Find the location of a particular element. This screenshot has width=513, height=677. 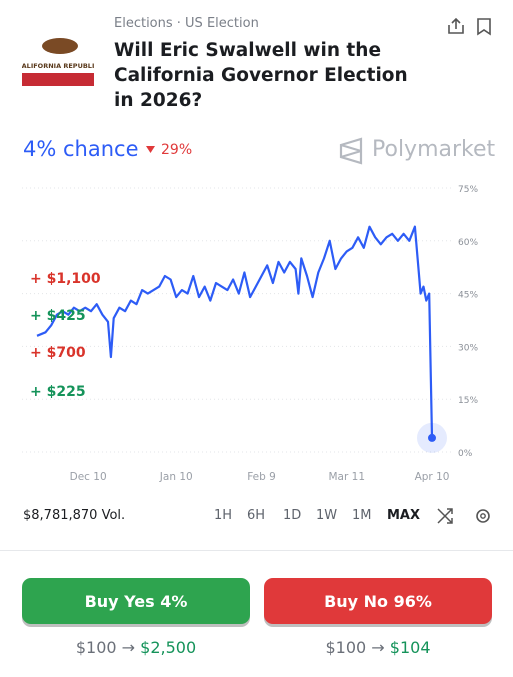

trade-label: + $425 is located at coordinates (58, 316).